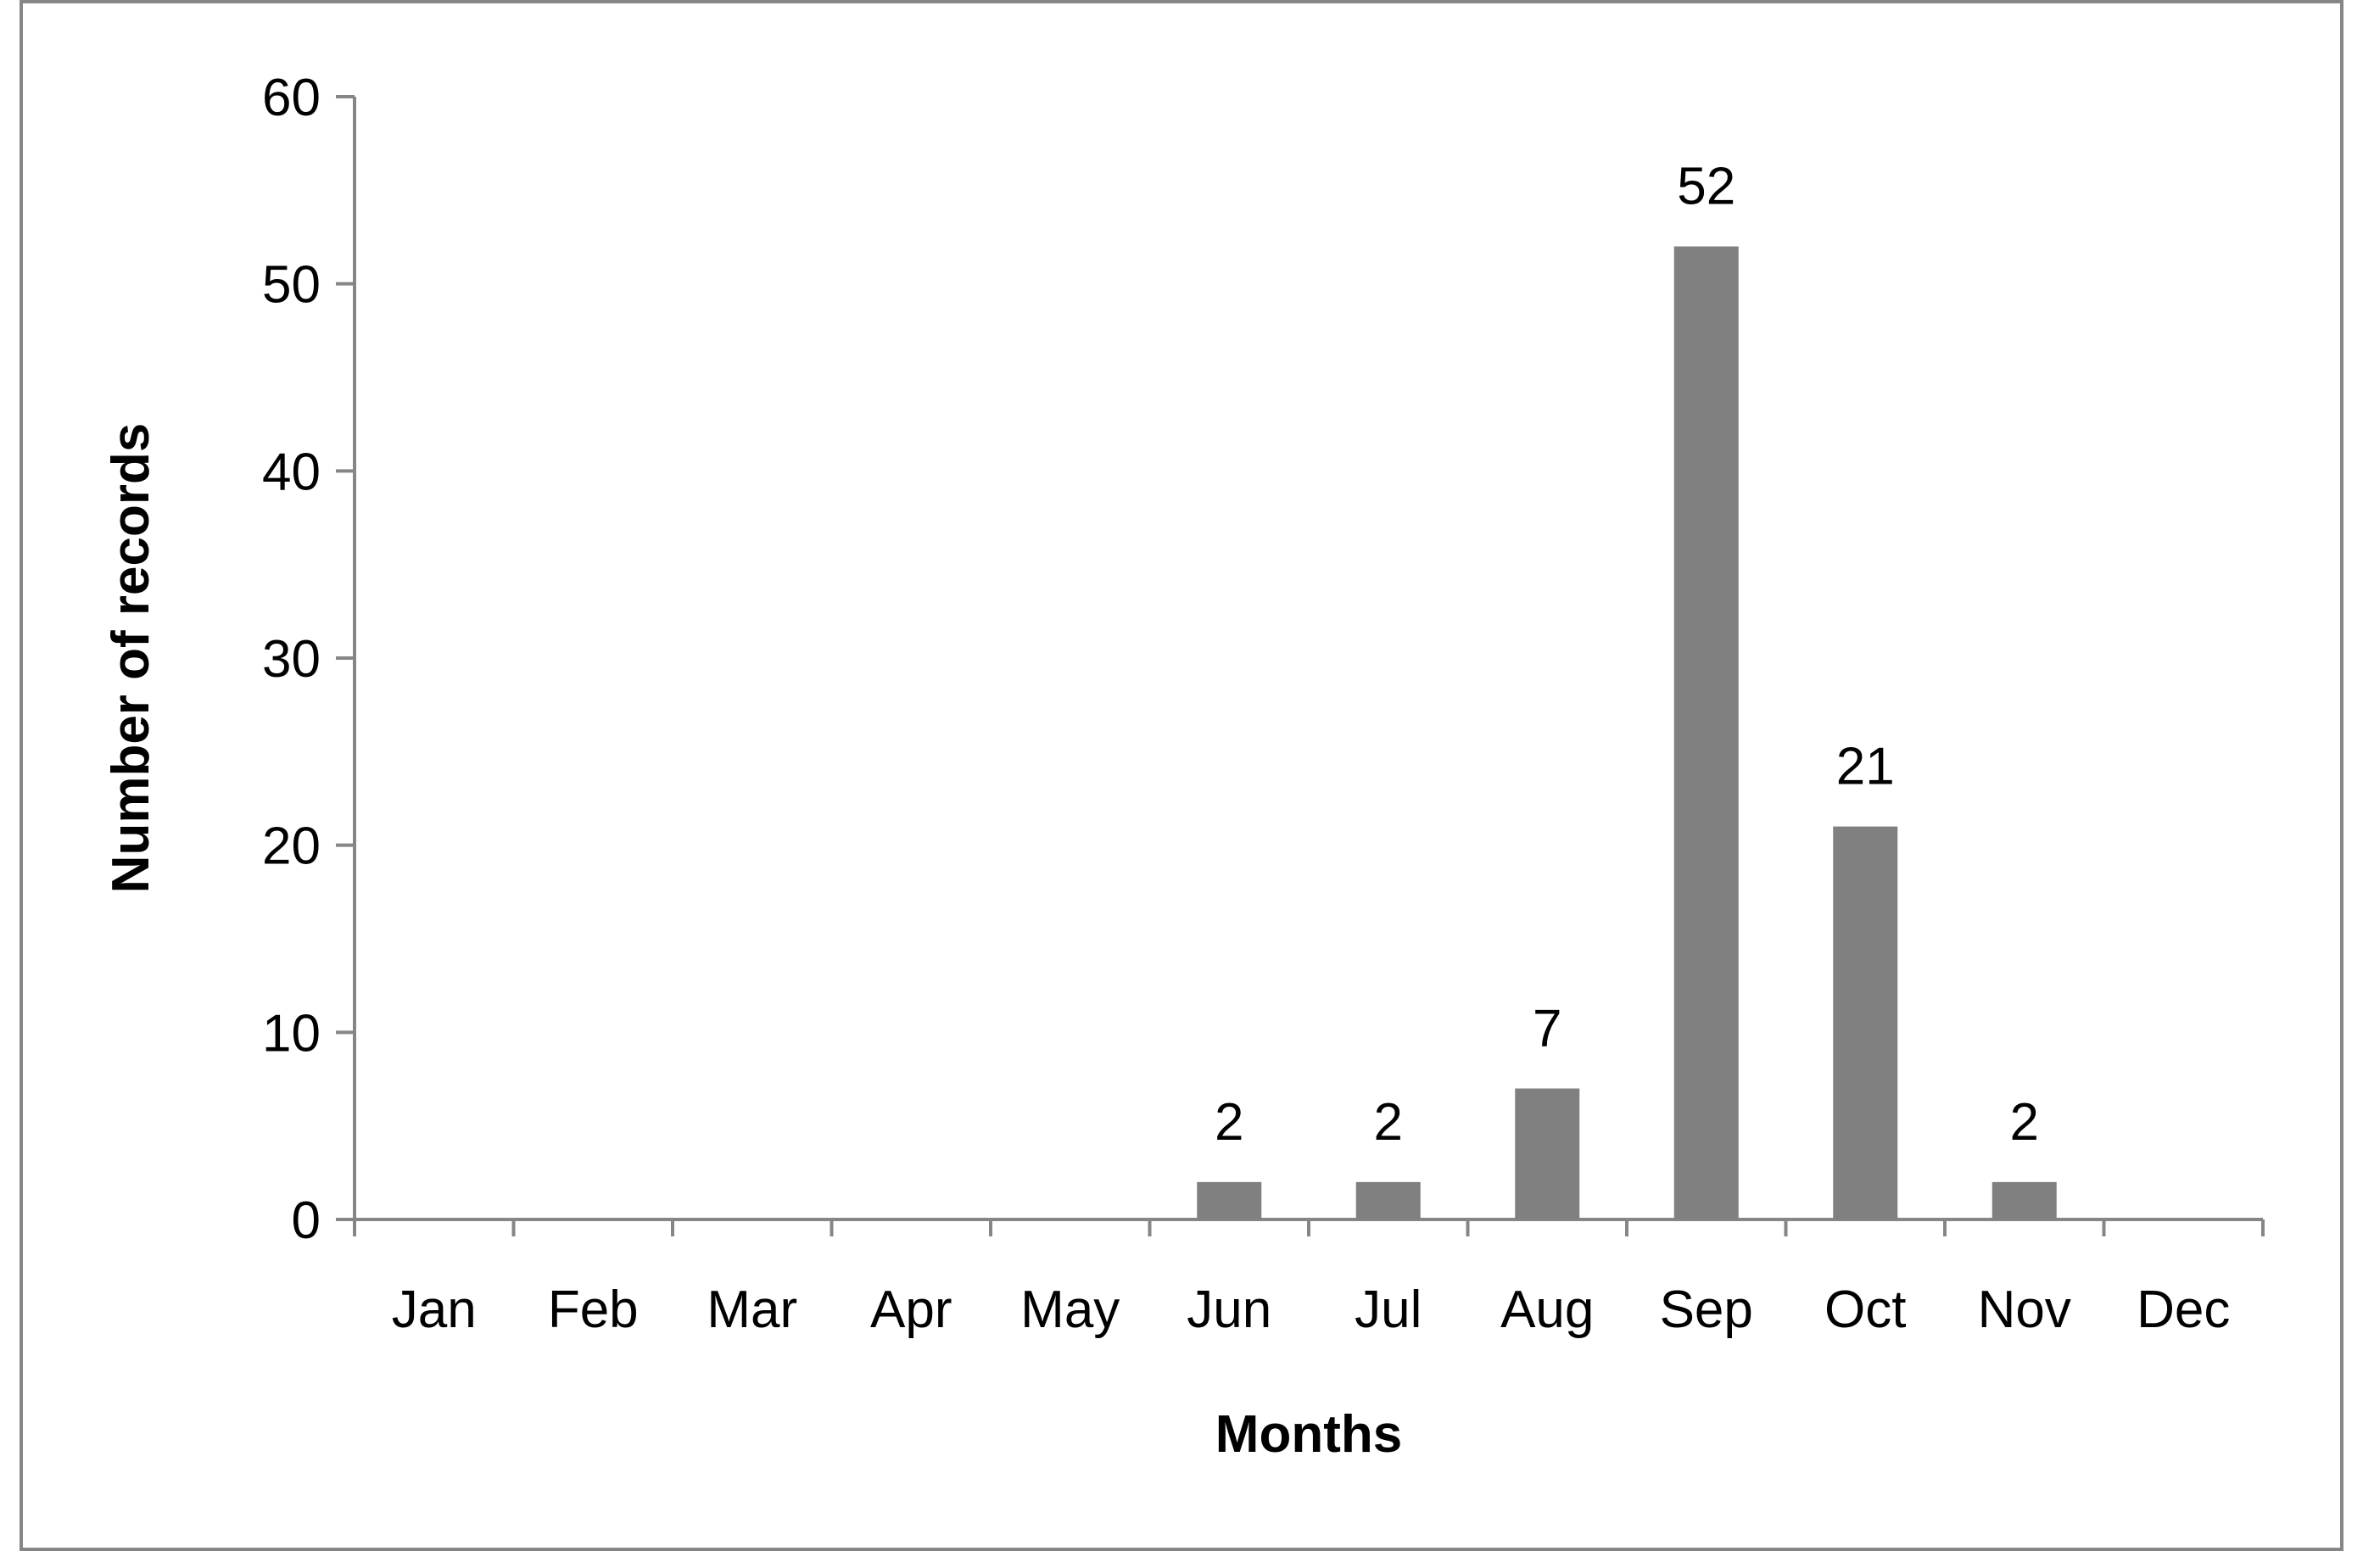 The height and width of the screenshot is (1568, 2363). Describe the element at coordinates (1388, 1200) in the screenshot. I see `bar-jul` at that location.